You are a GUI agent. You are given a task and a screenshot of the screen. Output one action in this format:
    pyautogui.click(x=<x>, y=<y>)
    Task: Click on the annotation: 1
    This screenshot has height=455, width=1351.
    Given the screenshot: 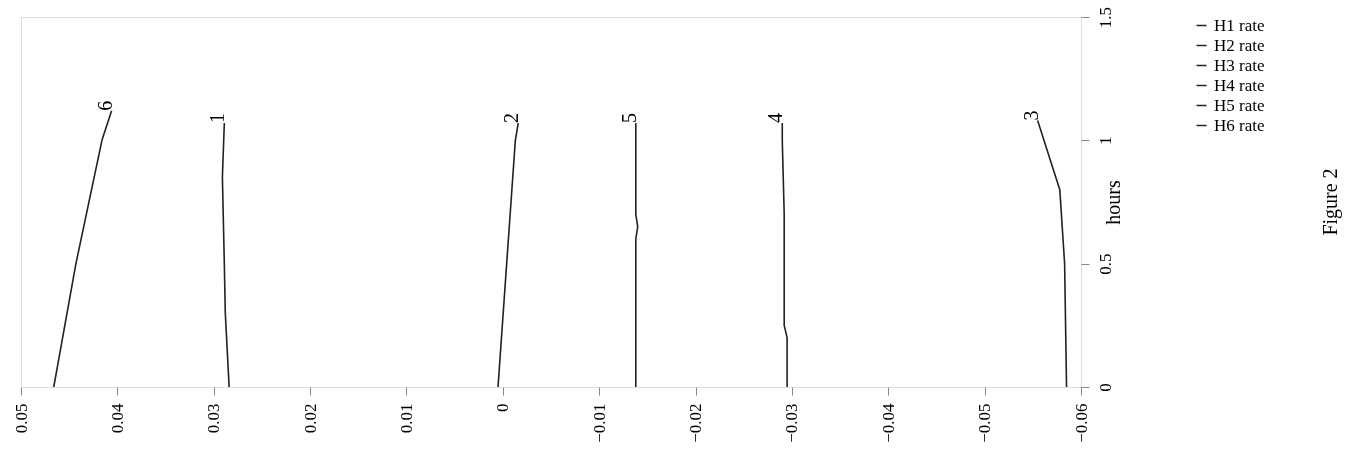 What is the action you would take?
    pyautogui.click(x=217, y=118)
    